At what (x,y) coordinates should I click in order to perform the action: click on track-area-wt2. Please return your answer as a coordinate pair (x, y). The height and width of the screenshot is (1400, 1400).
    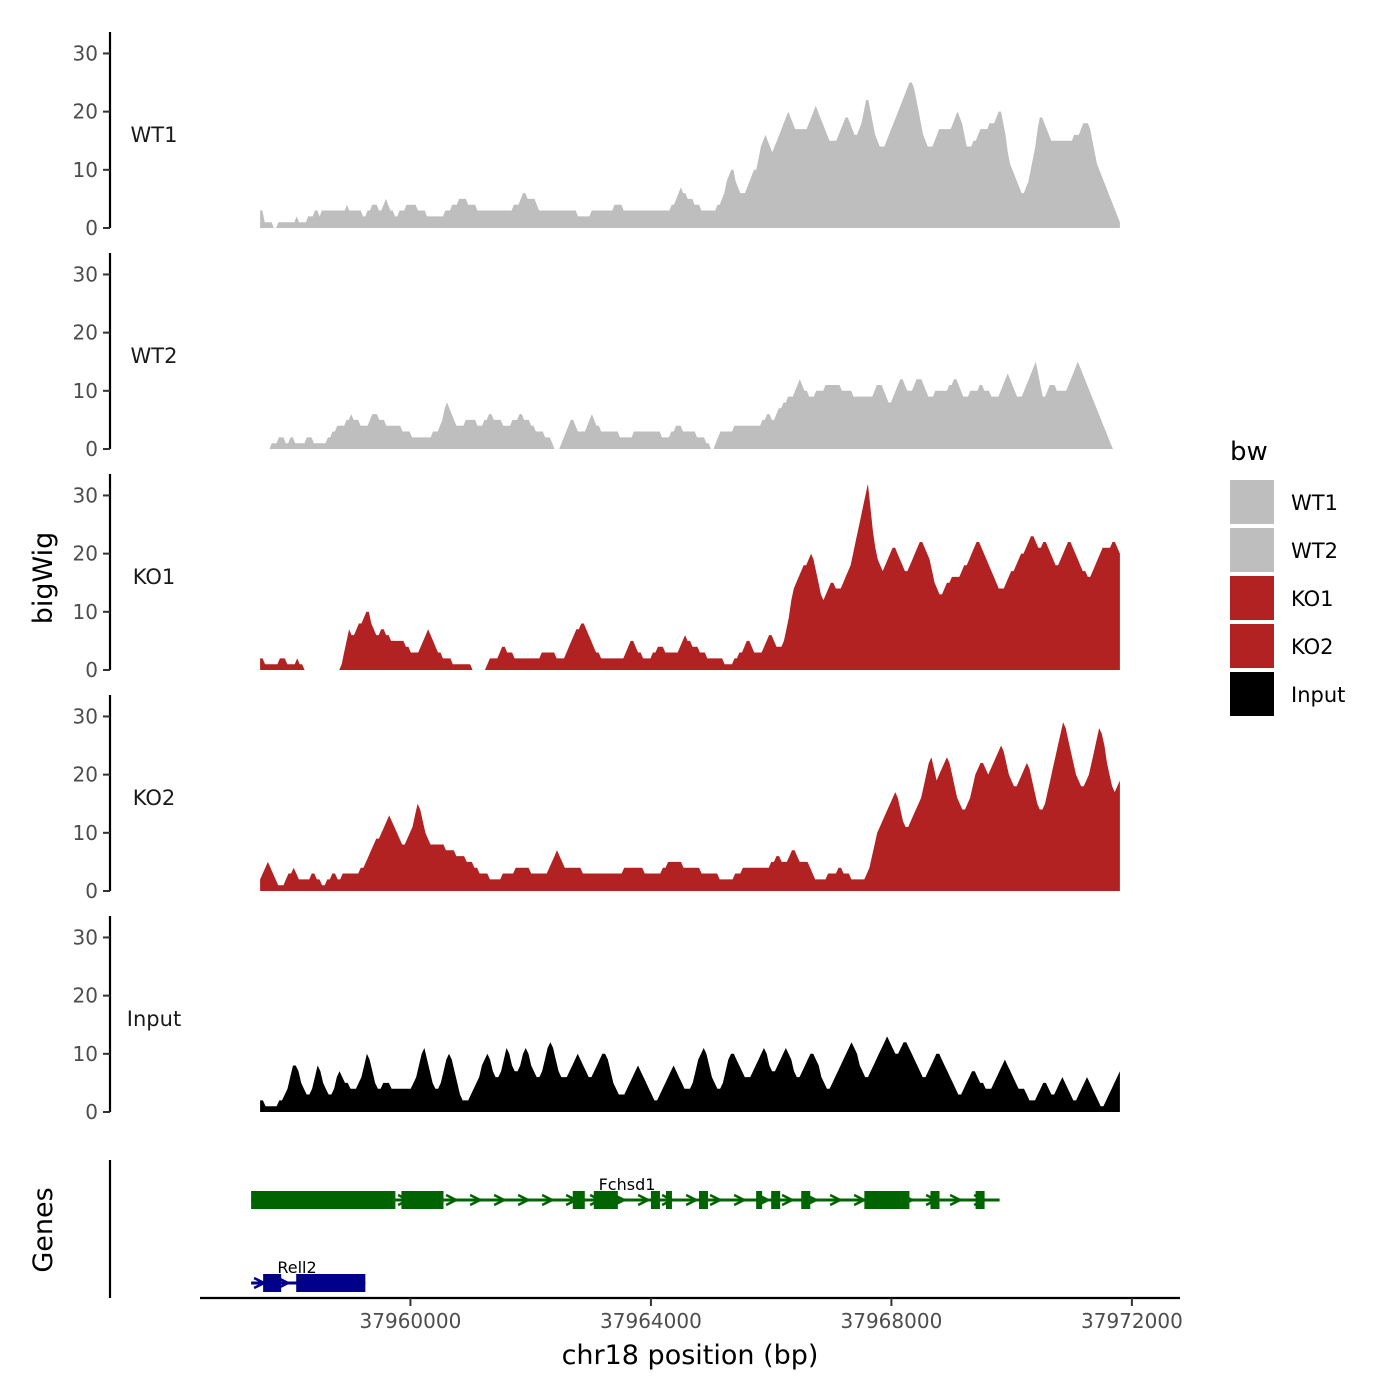
    Looking at the image, I should click on (690, 405).